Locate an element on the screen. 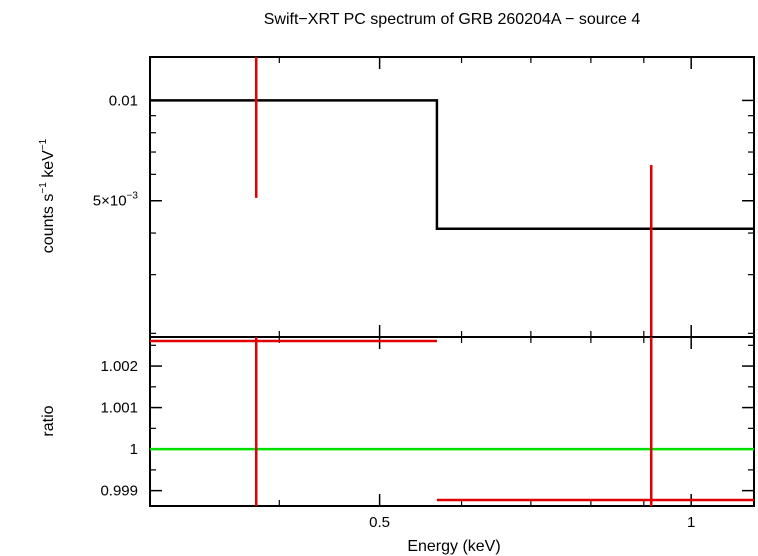 The height and width of the screenshot is (556, 758). x-axis-label: Energy (keV) is located at coordinates (453, 546).